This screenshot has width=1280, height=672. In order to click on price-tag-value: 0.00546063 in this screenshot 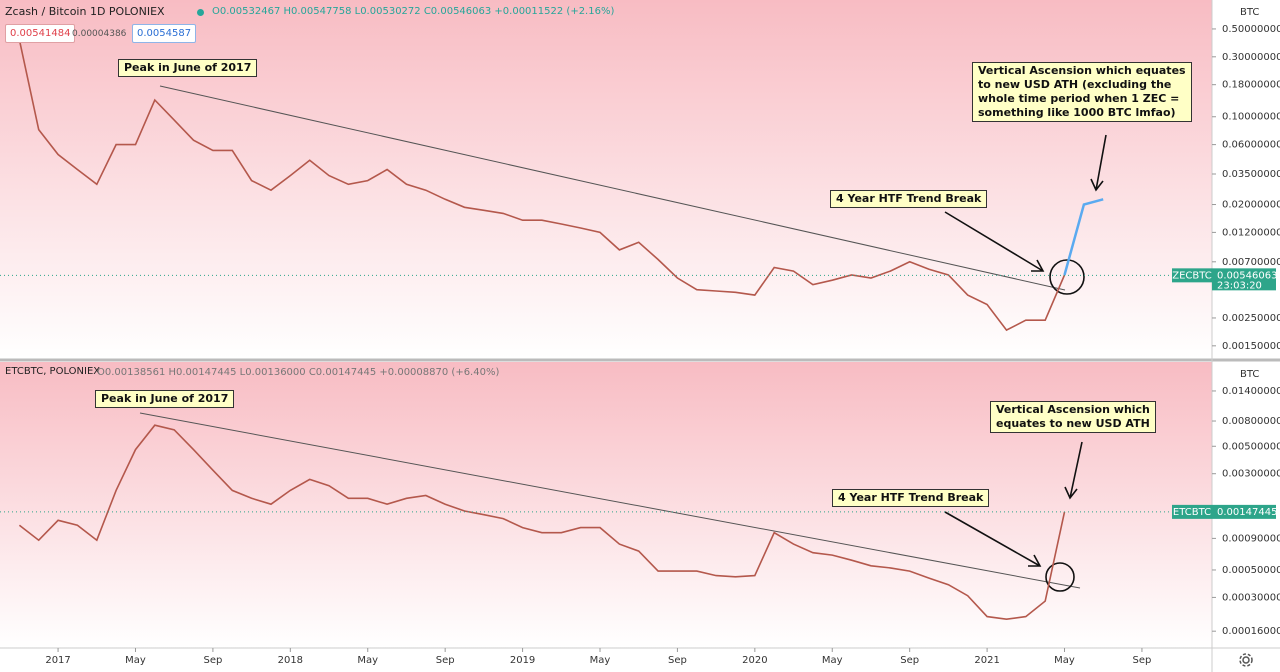, I will do `click(1247, 275)`.